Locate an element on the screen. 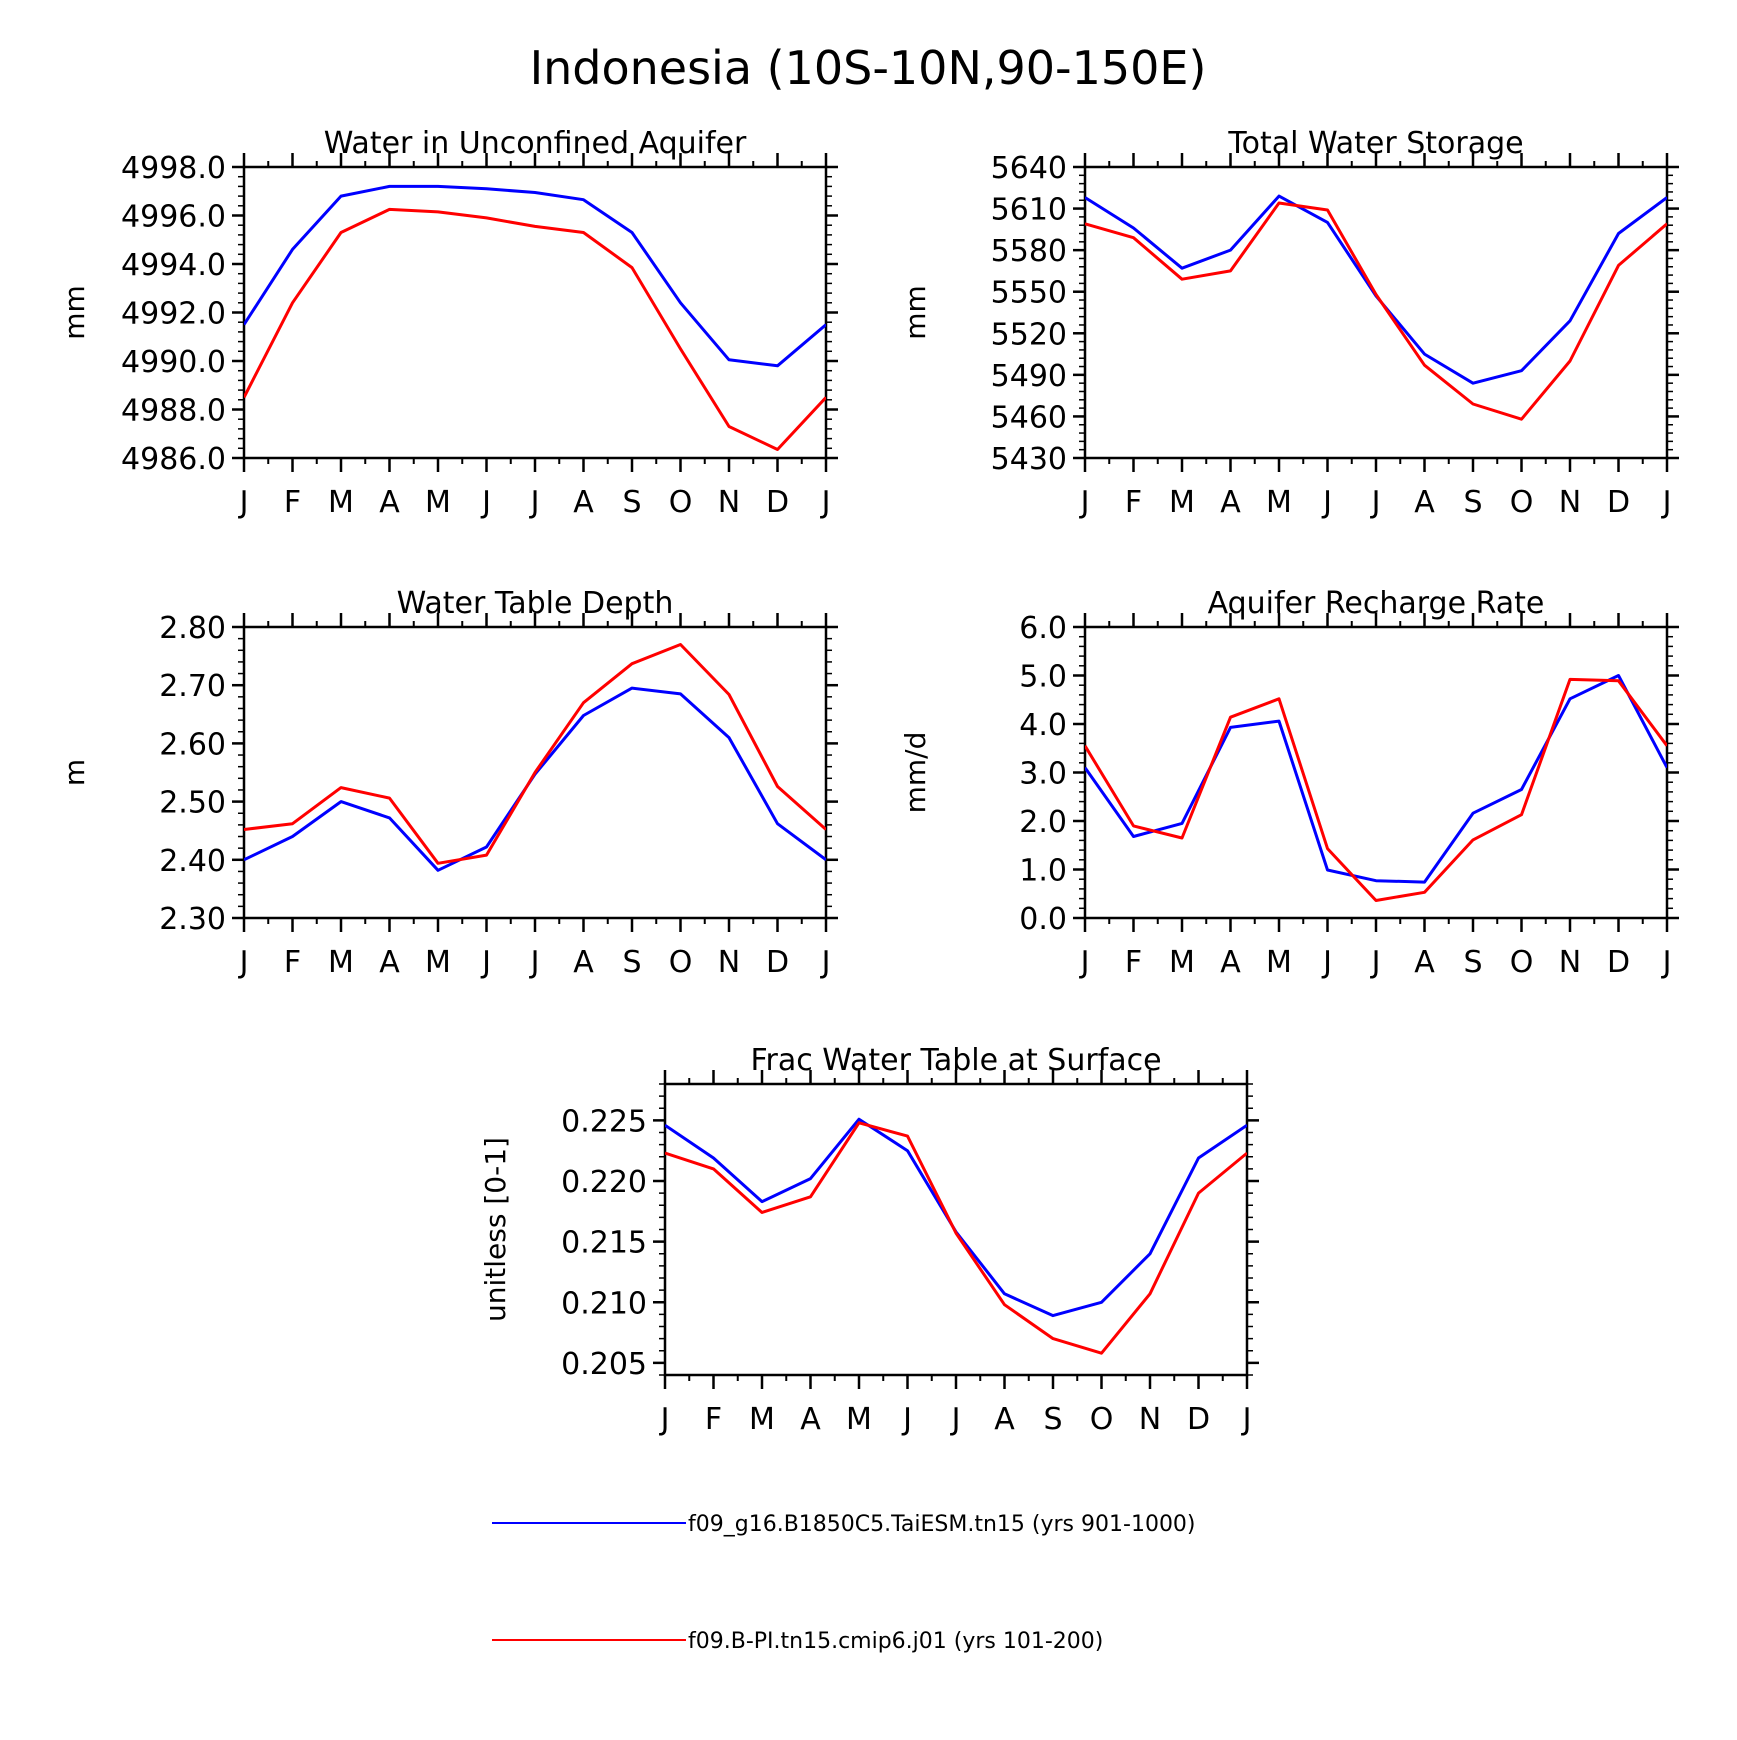  y-tick-label: 5520 is located at coordinates (1029, 334).